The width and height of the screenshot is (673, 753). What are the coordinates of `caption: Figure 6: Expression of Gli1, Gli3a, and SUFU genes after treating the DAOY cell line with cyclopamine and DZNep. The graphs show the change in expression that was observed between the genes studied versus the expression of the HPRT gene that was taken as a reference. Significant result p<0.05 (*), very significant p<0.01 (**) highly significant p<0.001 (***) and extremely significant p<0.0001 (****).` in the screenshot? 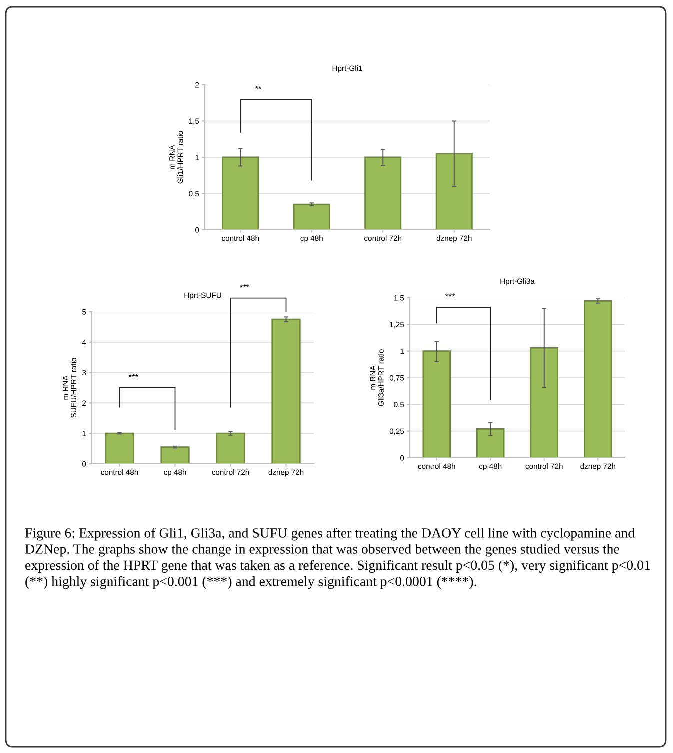 It's located at (337, 559).